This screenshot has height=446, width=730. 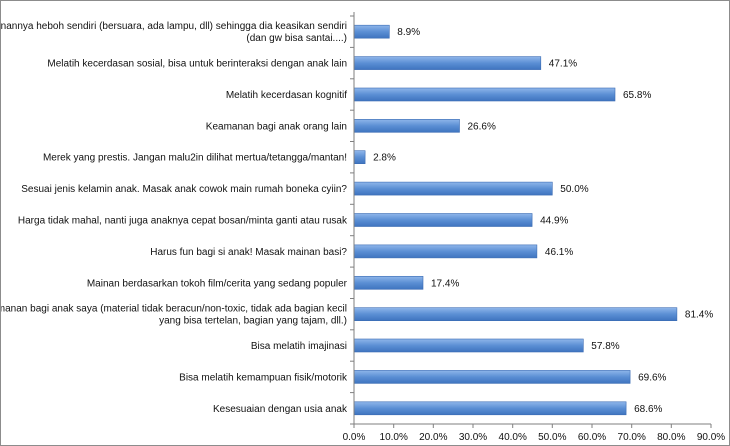 What do you see at coordinates (563, 64) in the screenshot?
I see `data-label: 47.1%` at bounding box center [563, 64].